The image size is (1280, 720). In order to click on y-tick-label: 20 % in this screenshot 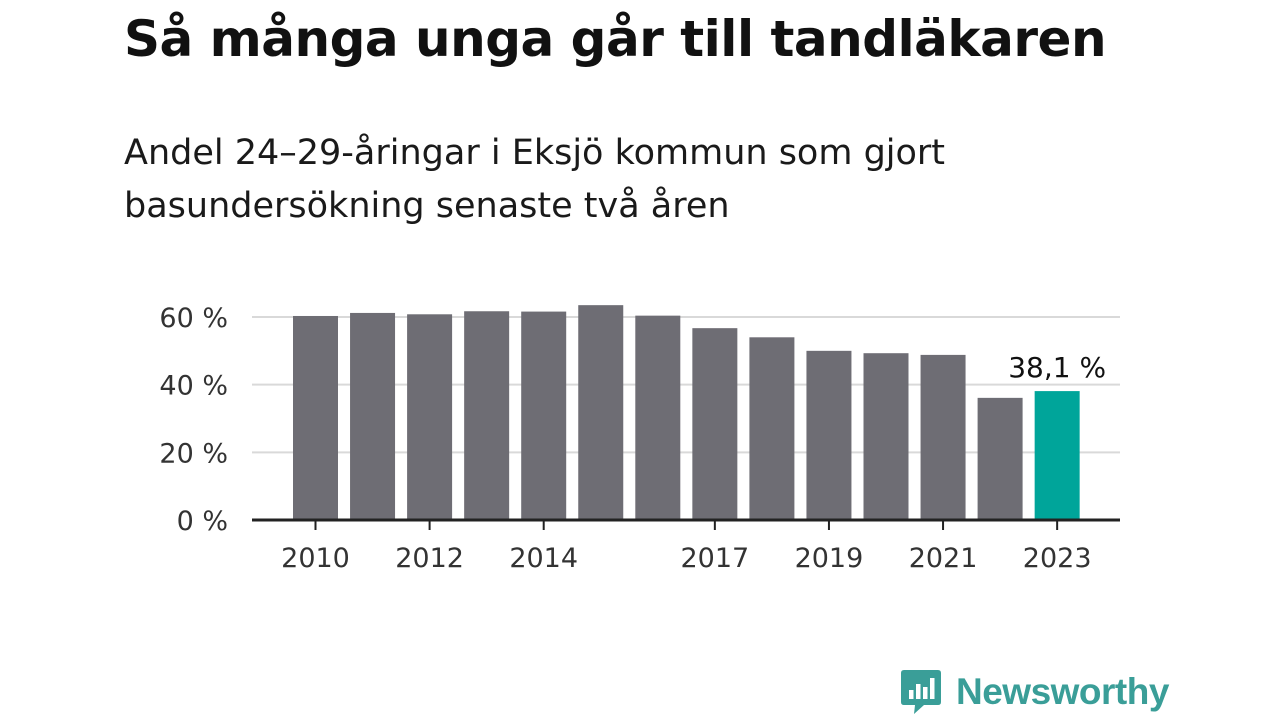, I will do `click(193, 453)`.